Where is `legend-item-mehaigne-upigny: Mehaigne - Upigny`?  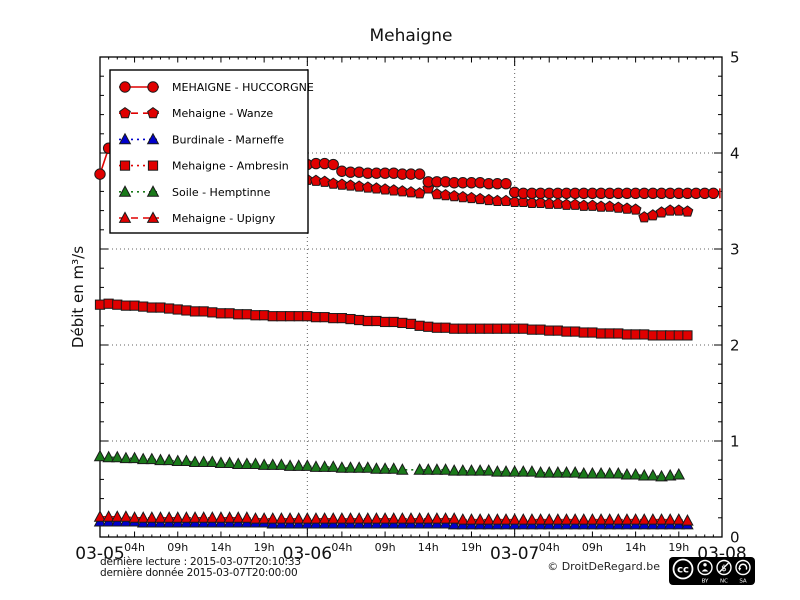 legend-item-mehaigne-upigny: Mehaigne - Upigny is located at coordinates (197, 218).